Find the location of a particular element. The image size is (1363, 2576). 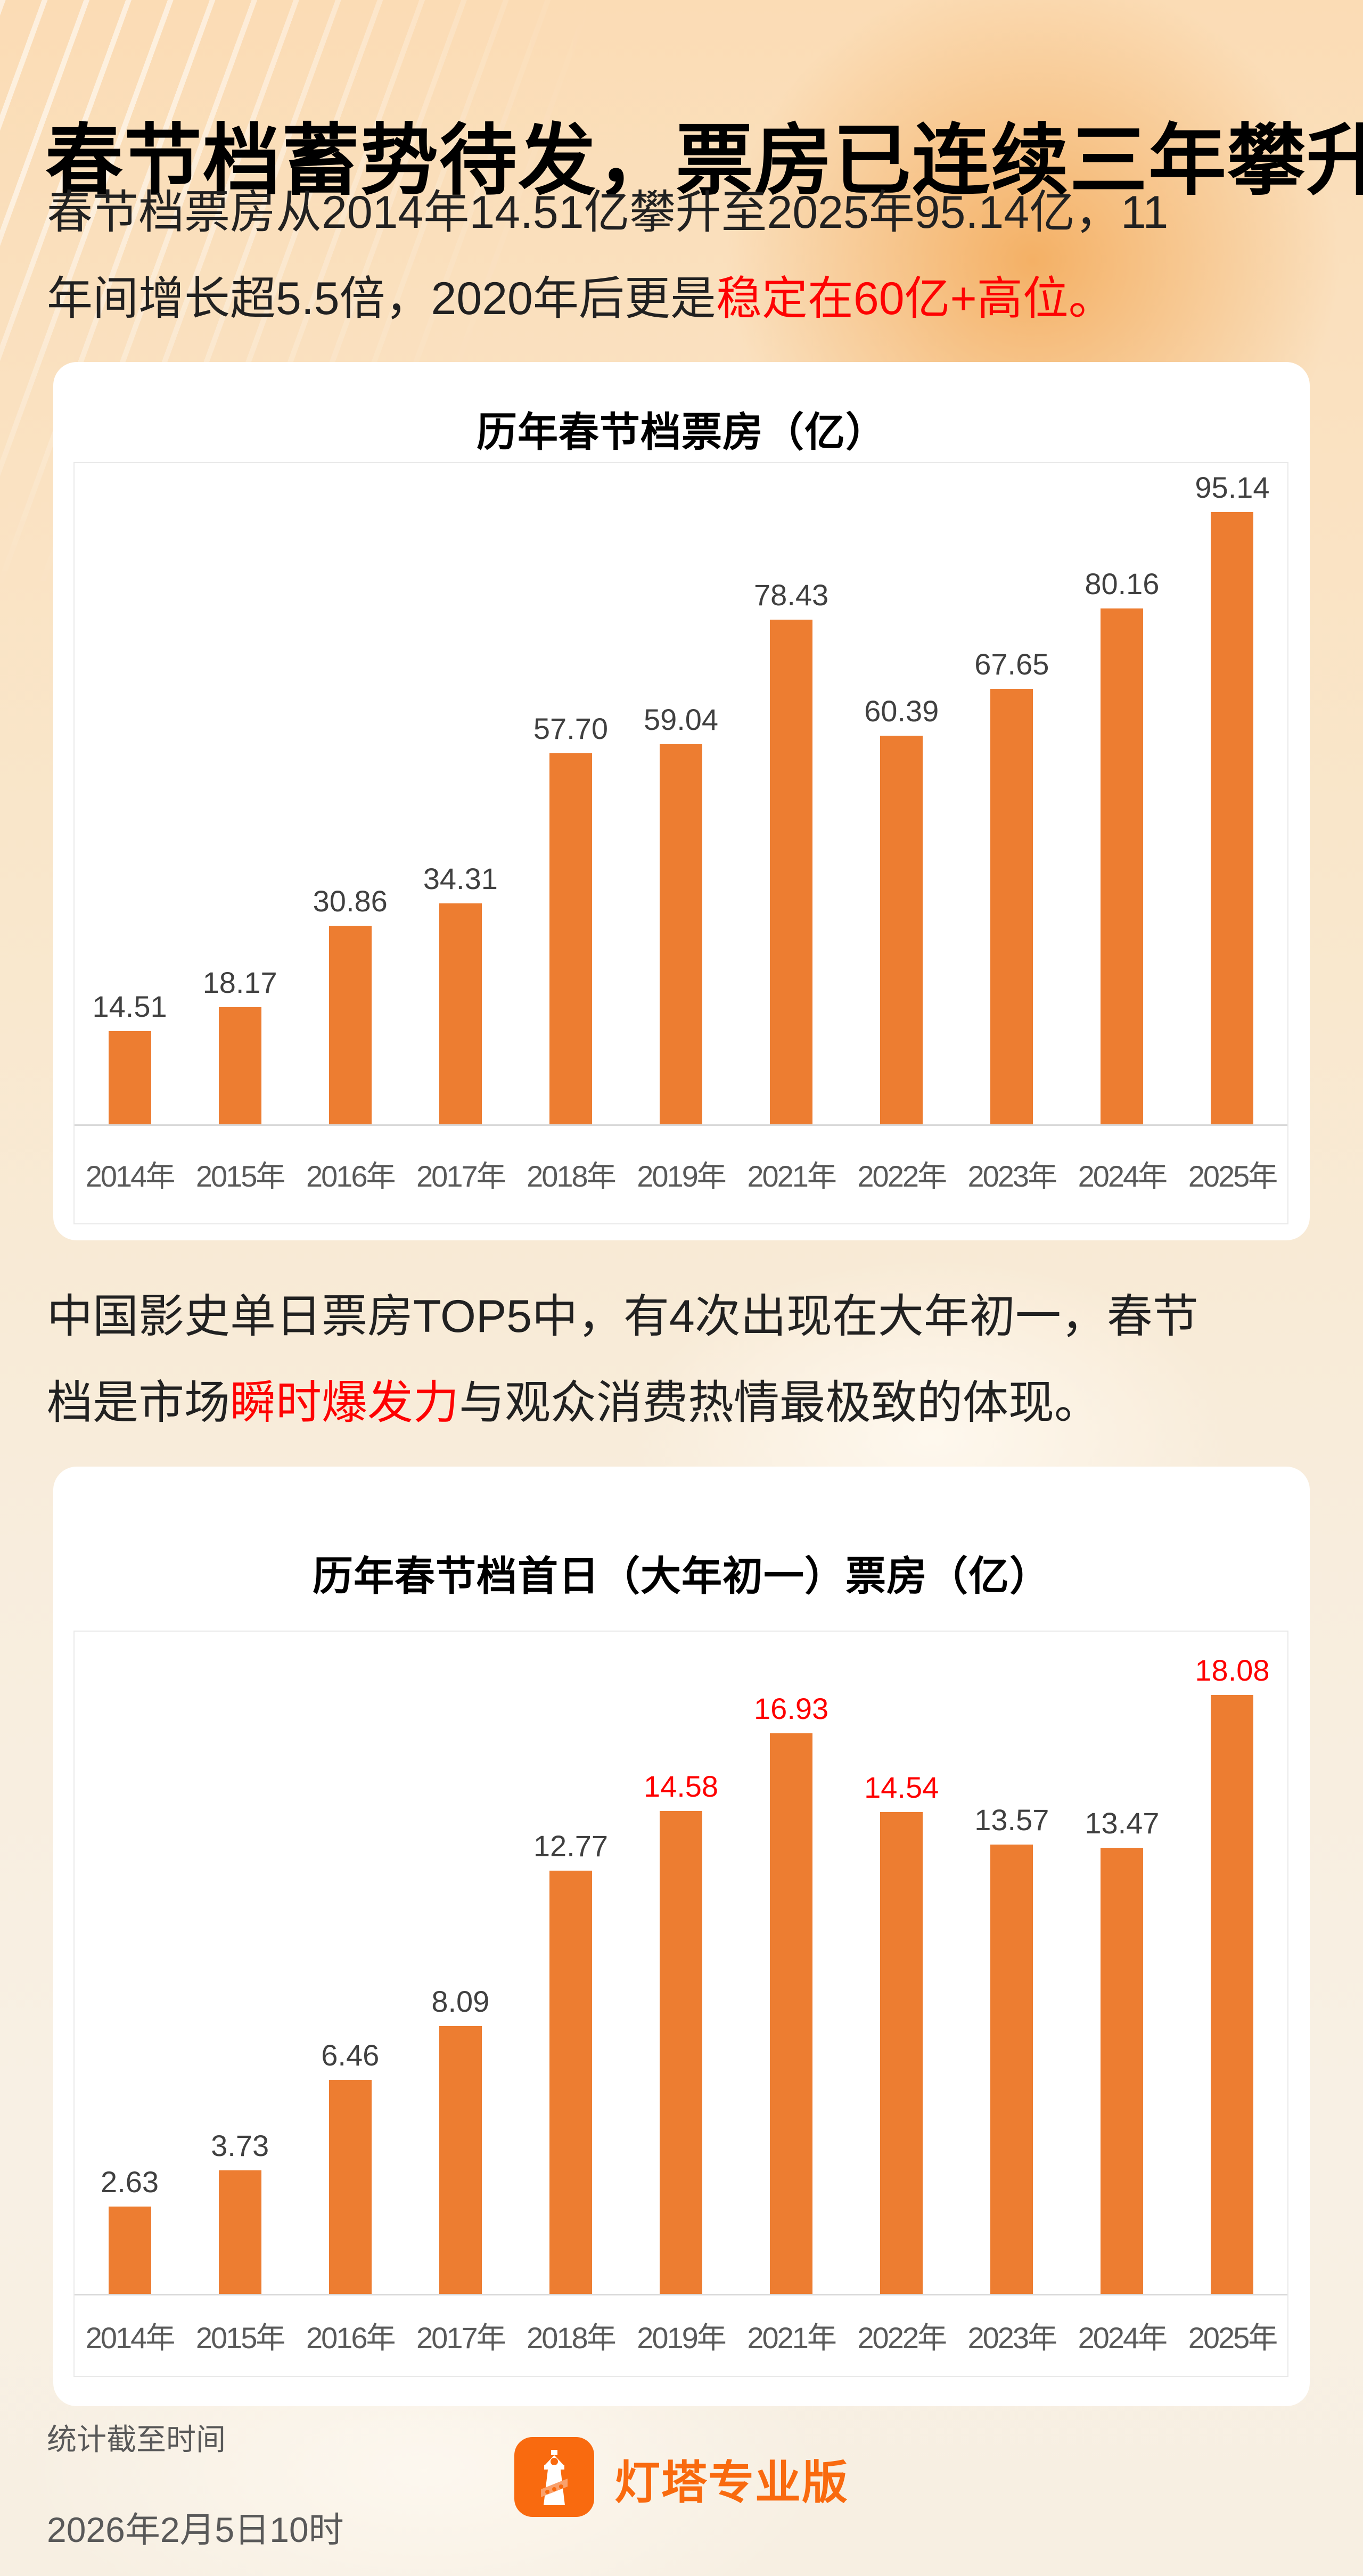

bar-value-label: 14.51 is located at coordinates (129, 1006).